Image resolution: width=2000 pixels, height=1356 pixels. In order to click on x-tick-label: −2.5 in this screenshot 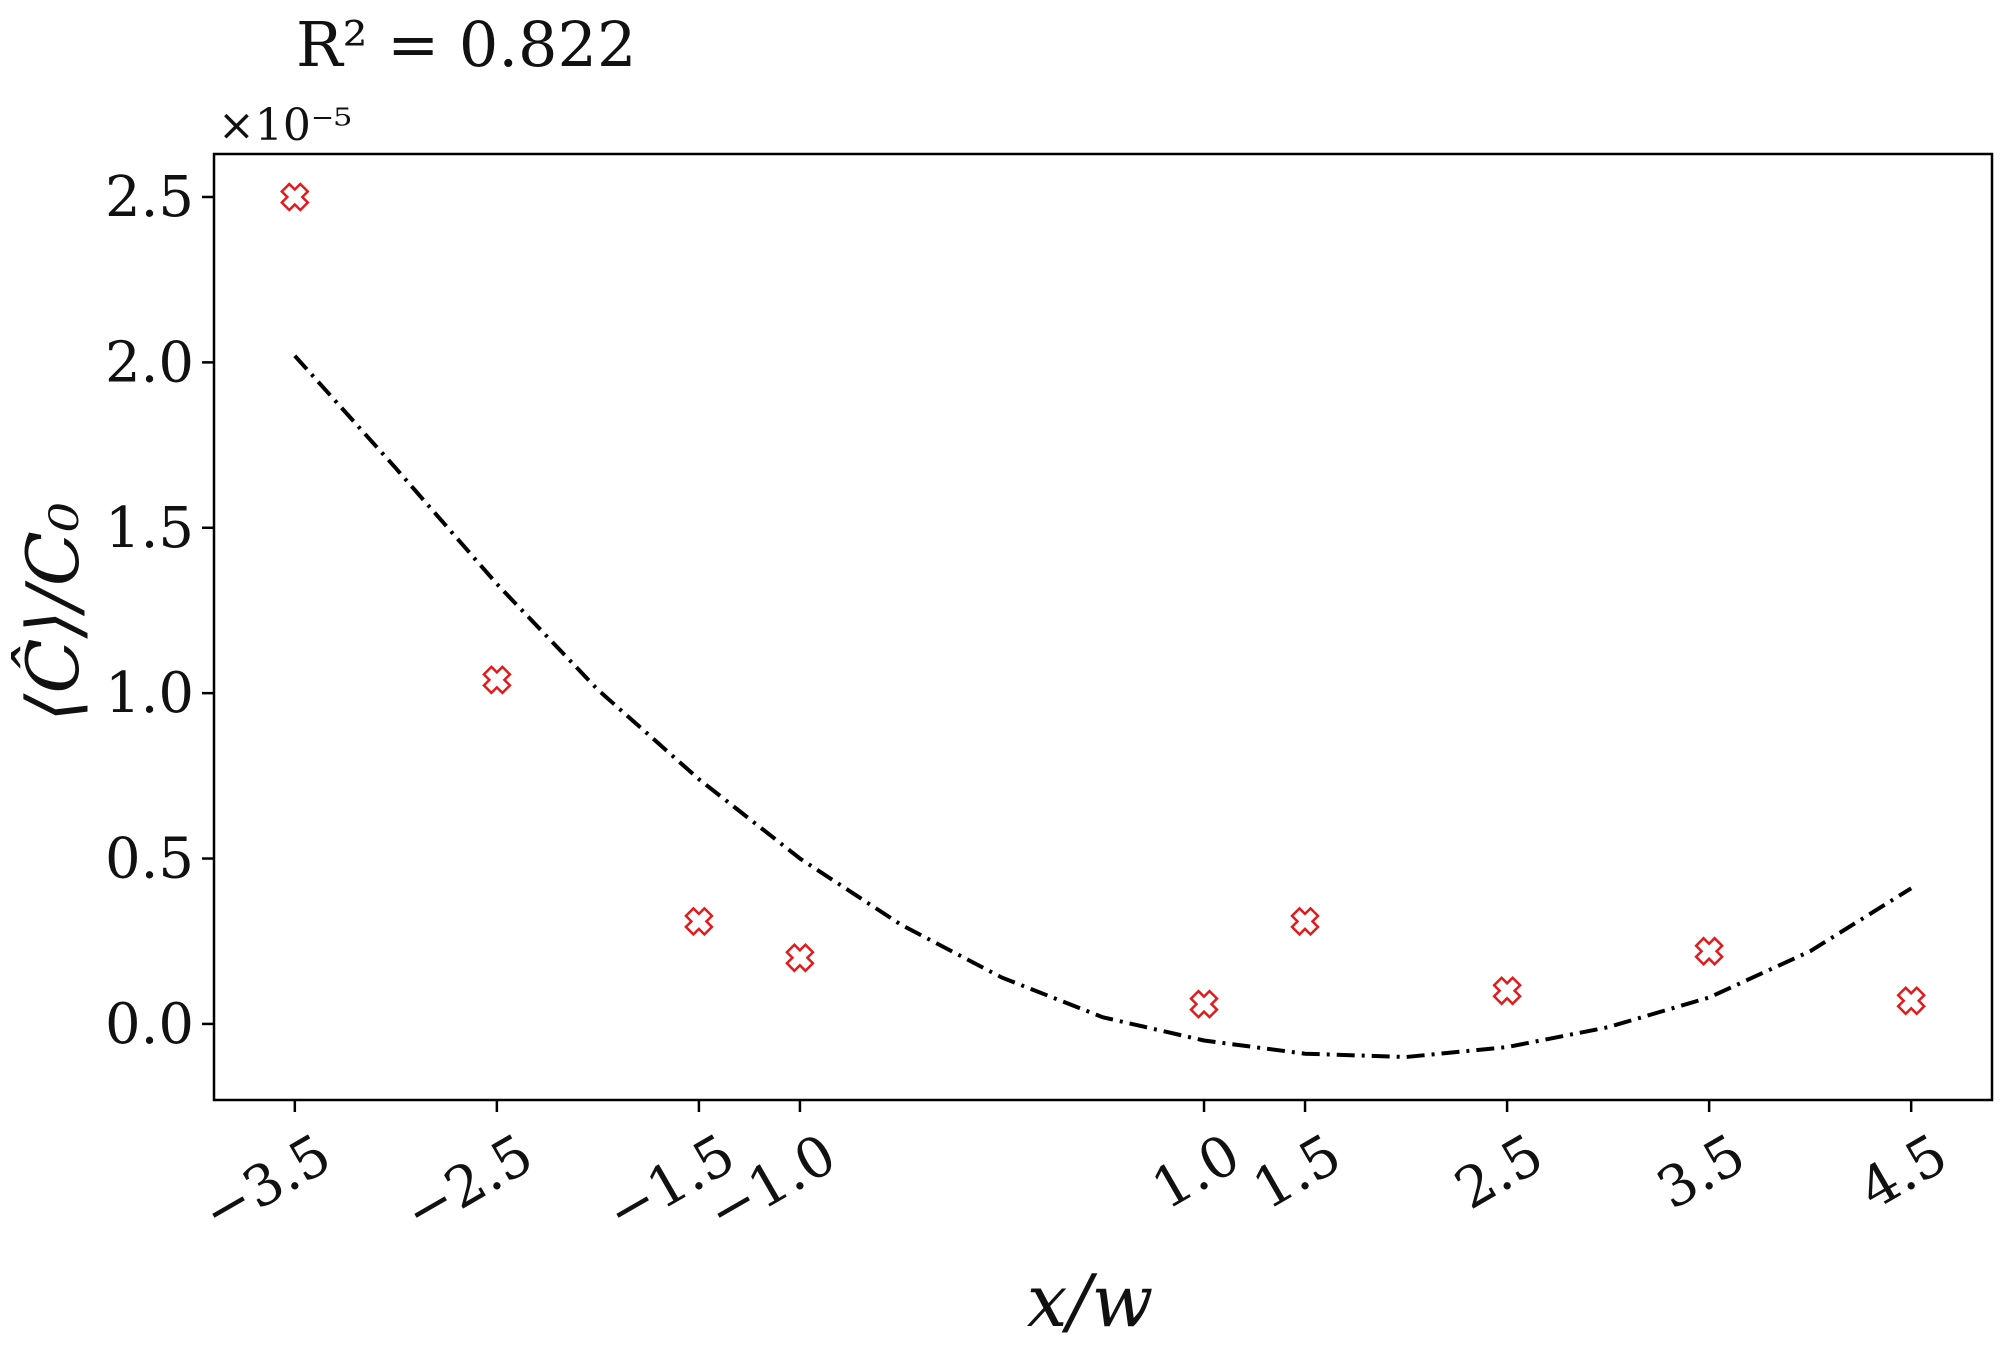, I will do `click(469, 1184)`.